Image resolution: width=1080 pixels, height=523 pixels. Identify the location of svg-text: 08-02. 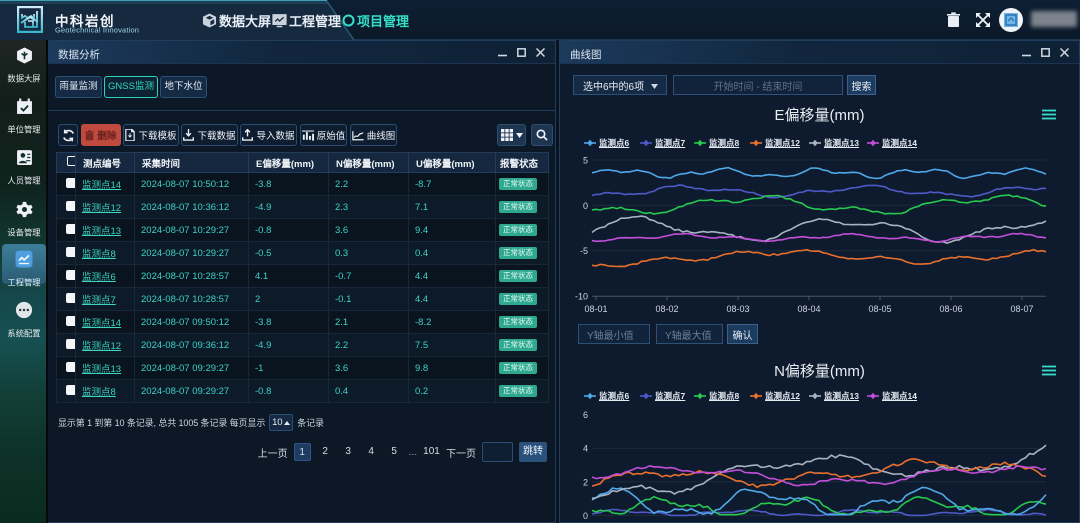
(666, 309).